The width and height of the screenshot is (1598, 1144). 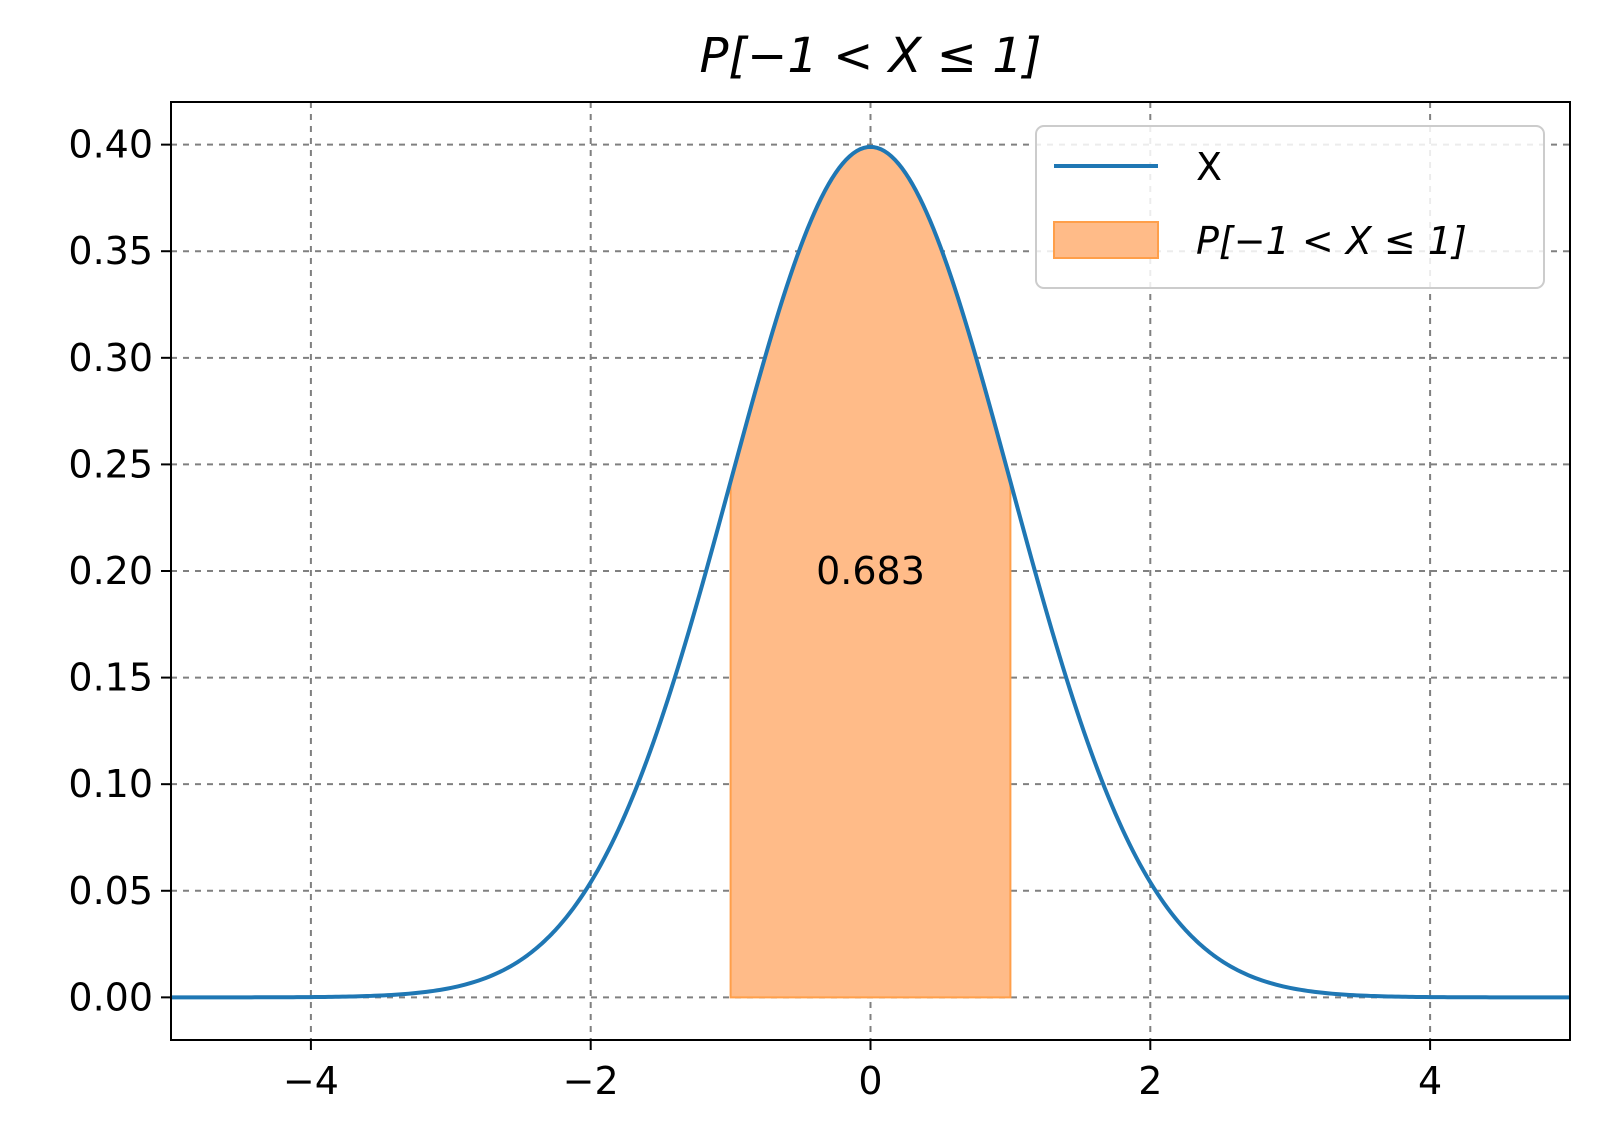 What do you see at coordinates (110, 145) in the screenshot?
I see `y-tick-label: 0.40` at bounding box center [110, 145].